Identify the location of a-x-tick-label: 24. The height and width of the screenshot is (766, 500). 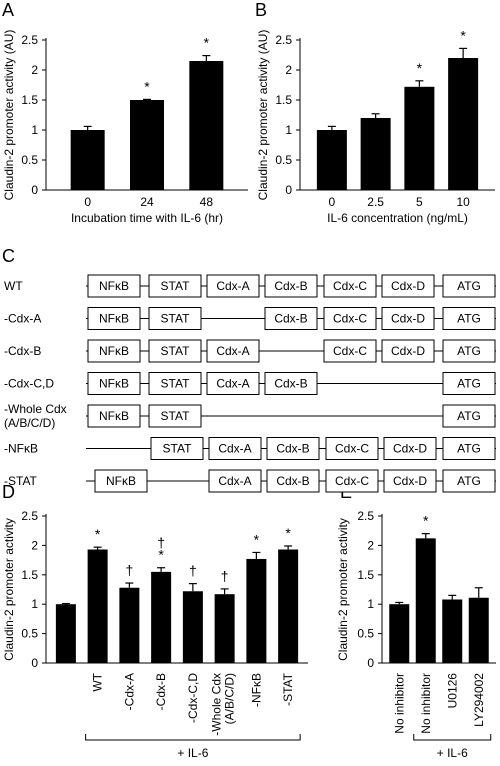
(147, 202).